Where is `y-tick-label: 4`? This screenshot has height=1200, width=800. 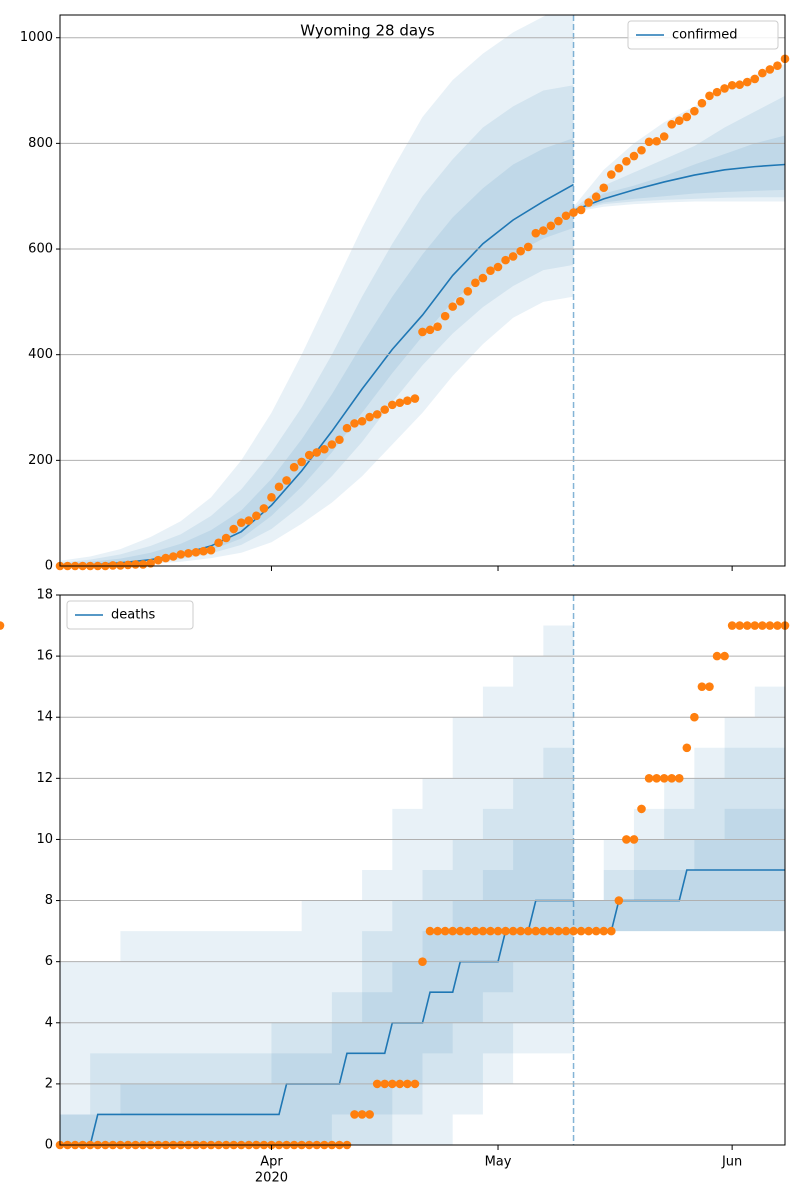 y-tick-label: 4 is located at coordinates (49, 1022).